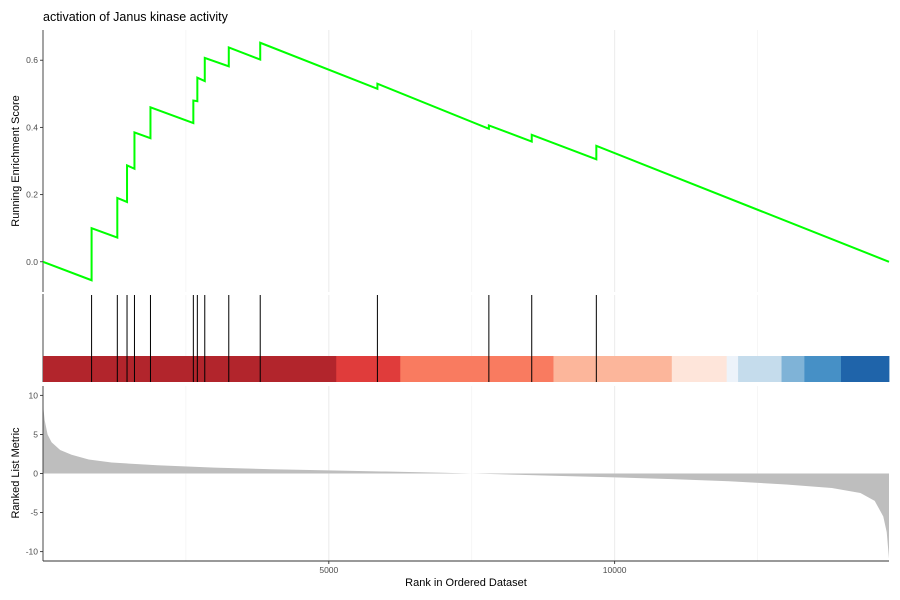 The image size is (900, 600). I want to click on es-panel-ylabel: Running Enrichment Score, so click(16, 160).